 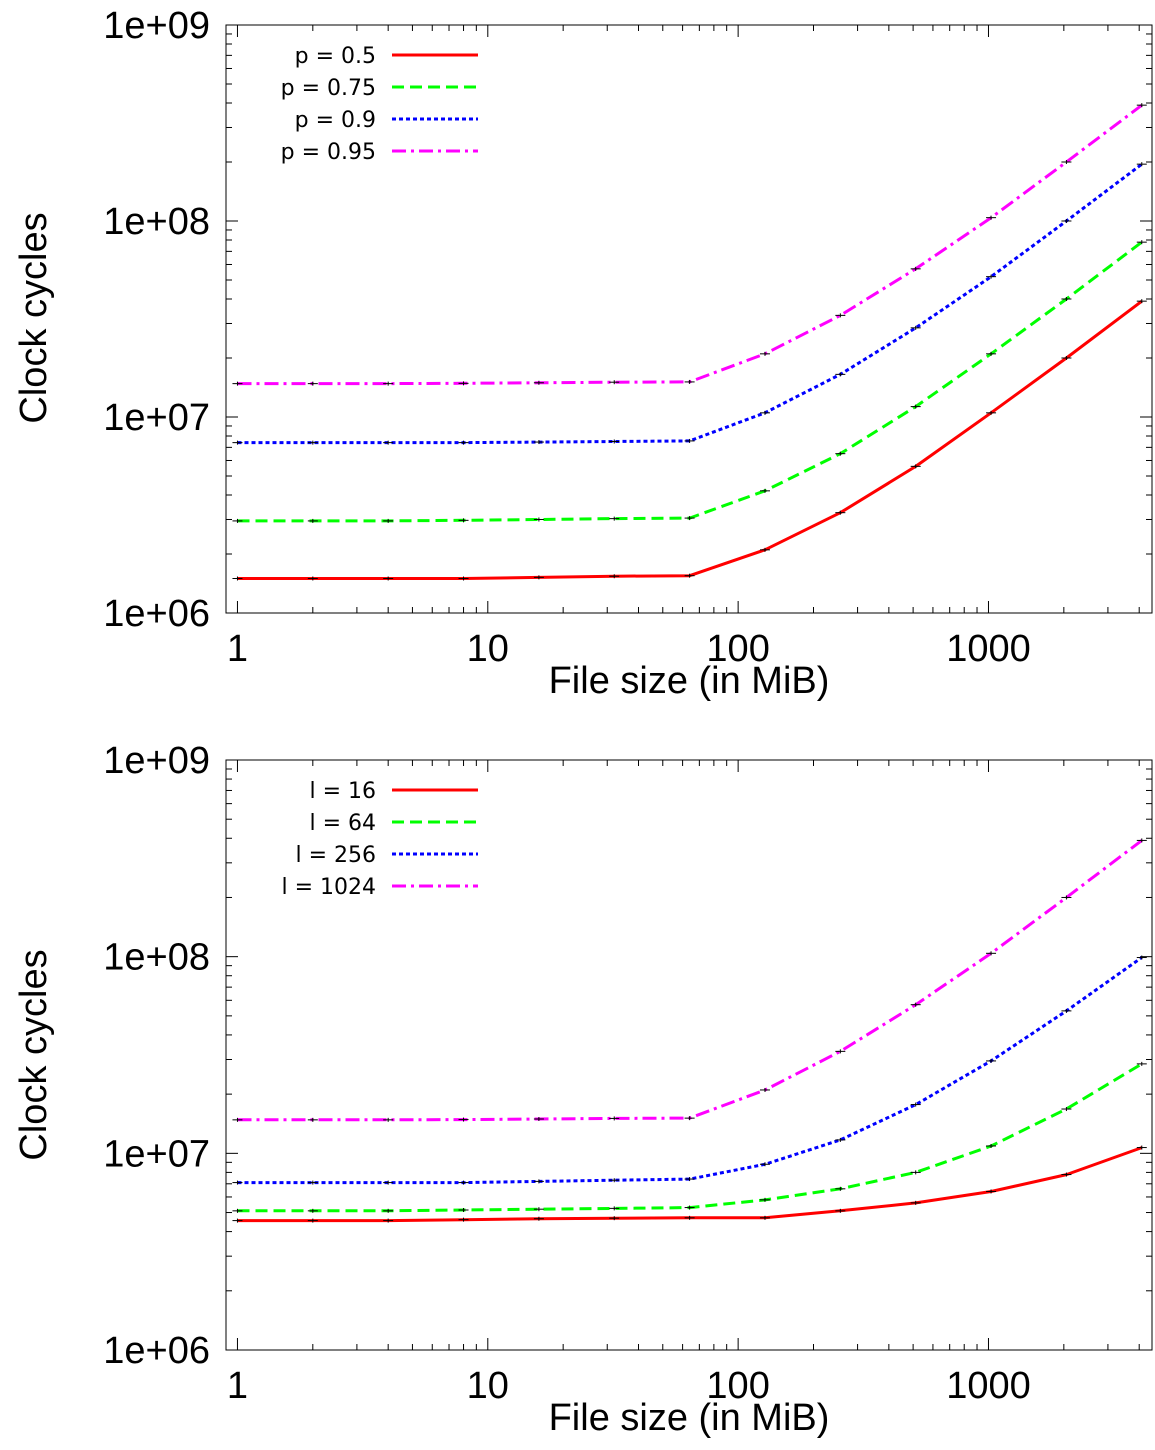 What do you see at coordinates (379, 104) in the screenshot?
I see `legend: p = 0.5 p = 0.75 p = 0.9 p = 0.95` at bounding box center [379, 104].